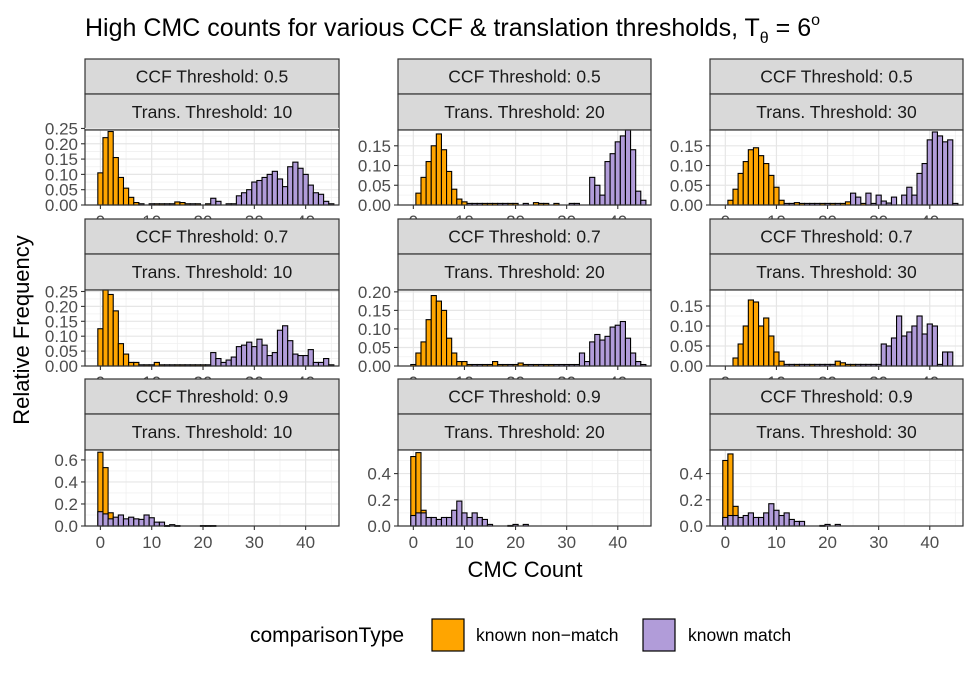 Image resolution: width=975 pixels, height=675 pixels. What do you see at coordinates (790, 28) in the screenshot?
I see `title-equals: = 6` at bounding box center [790, 28].